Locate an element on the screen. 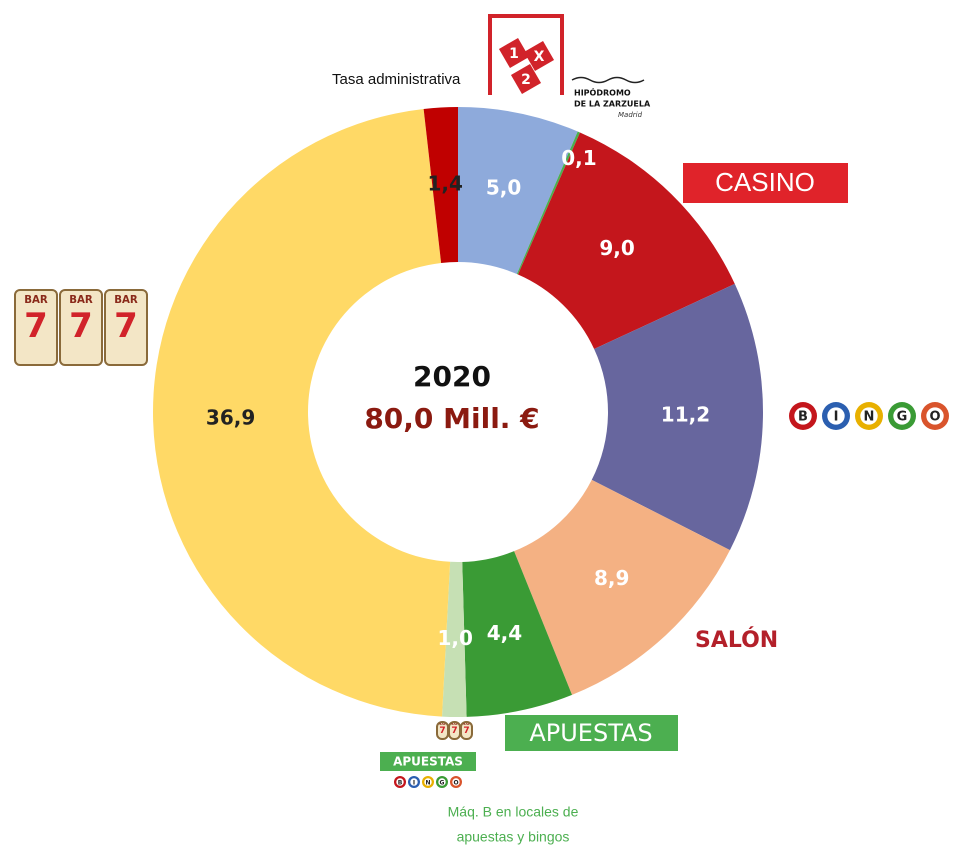  icon-text: HIPÓDROMO is located at coordinates (602, 92).